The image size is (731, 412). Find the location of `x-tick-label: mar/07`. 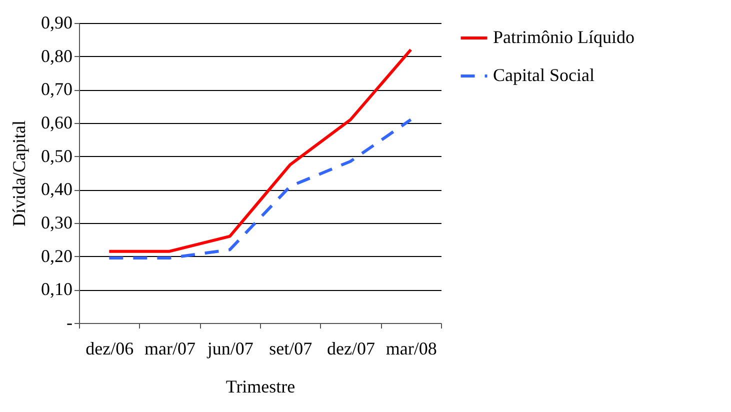

x-tick-label: mar/07 is located at coordinates (170, 348).